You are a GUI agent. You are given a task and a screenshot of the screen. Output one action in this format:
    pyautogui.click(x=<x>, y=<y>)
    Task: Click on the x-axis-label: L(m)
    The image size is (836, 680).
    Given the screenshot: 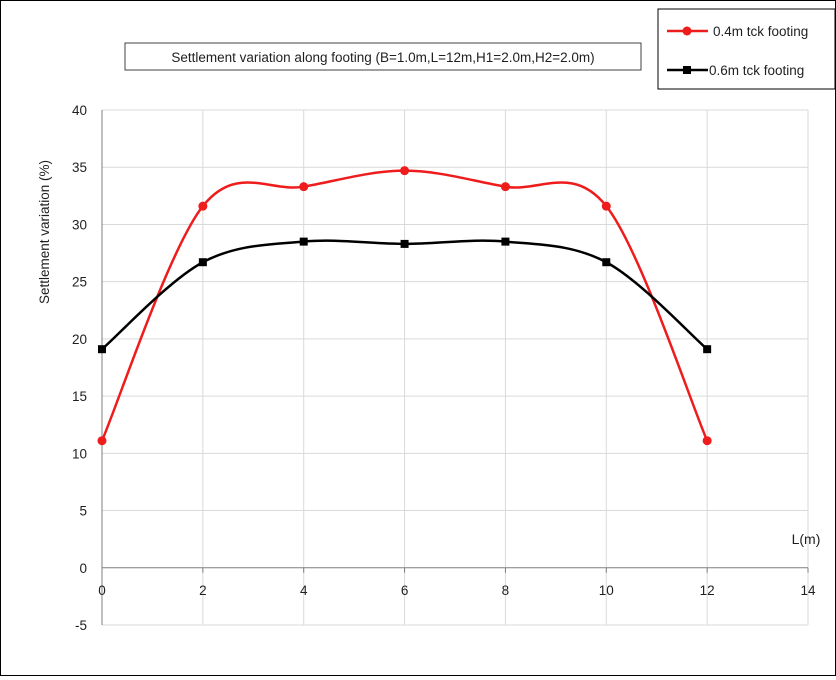 What is the action you would take?
    pyautogui.click(x=806, y=539)
    